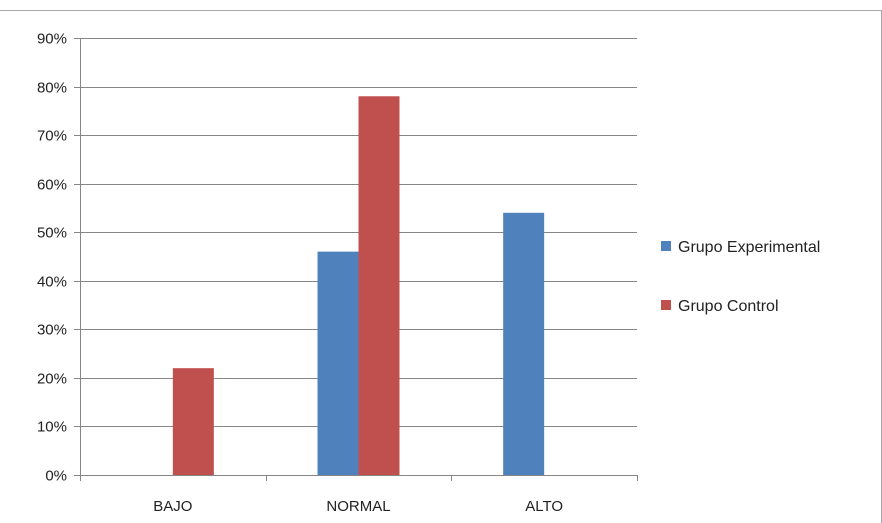 The image size is (882, 523). Describe the element at coordinates (52, 258) in the screenshot. I see `y-axis-tick-labels: 0% 10% 20% 30% 40% 50% 60% 70% 80% 90%` at that location.